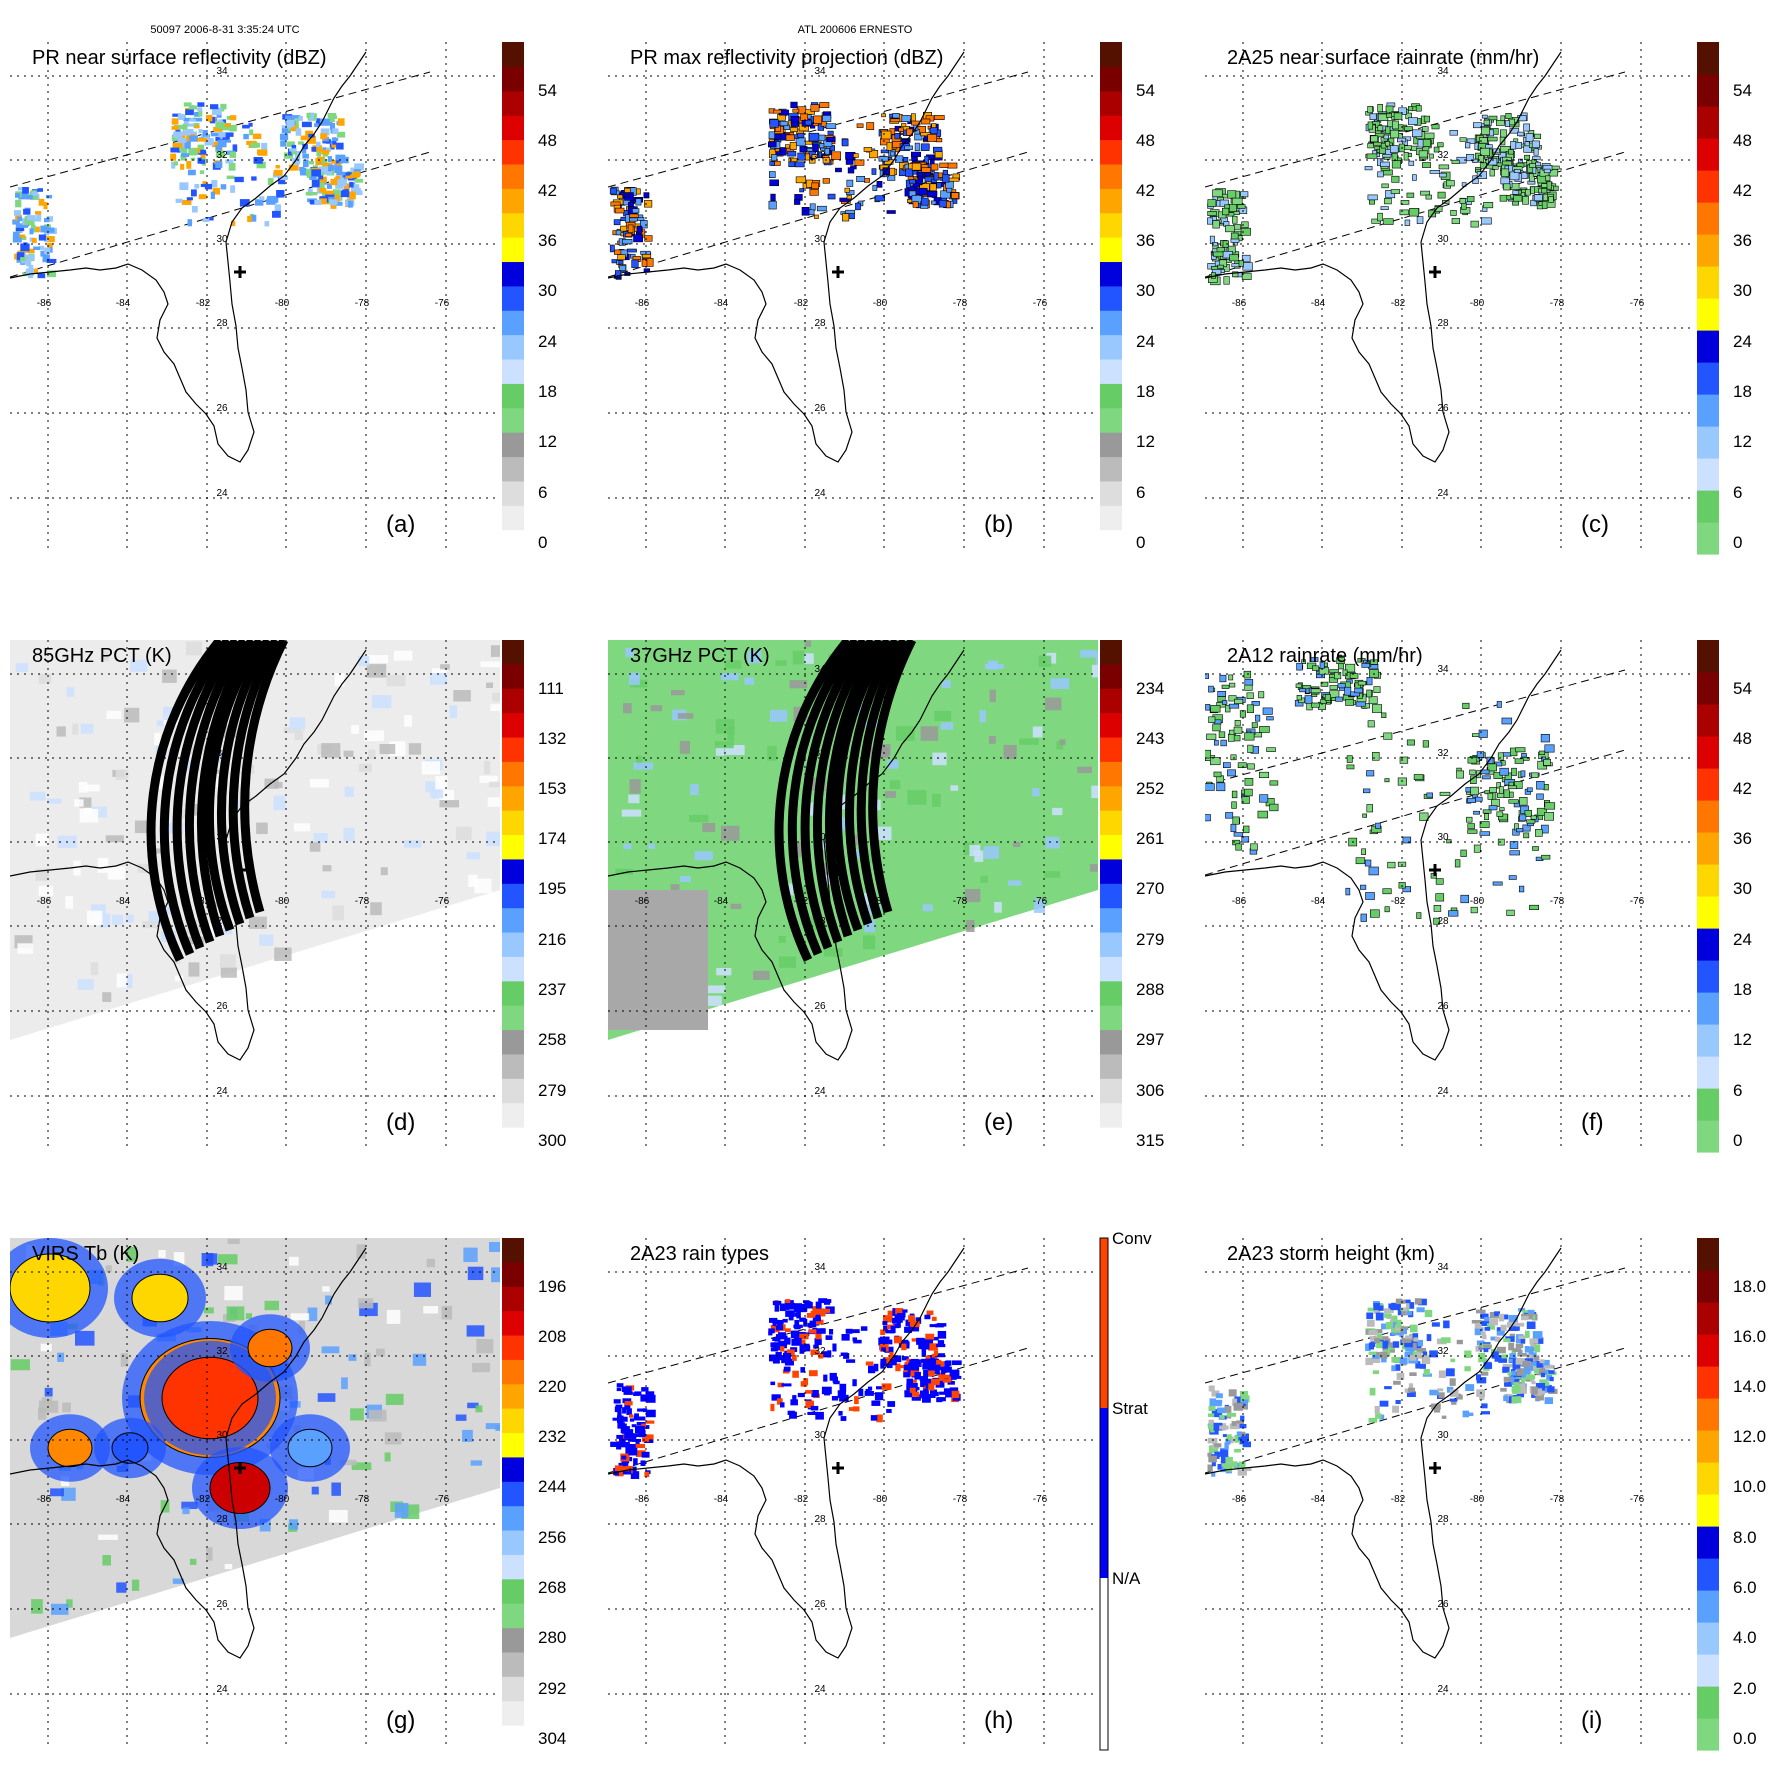 Image resolution: width=1771 pixels, height=1771 pixels. Describe the element at coordinates (1383, 58) in the screenshot. I see `panel-title: 2A25 near surface rainrate (mm/hr)` at that location.